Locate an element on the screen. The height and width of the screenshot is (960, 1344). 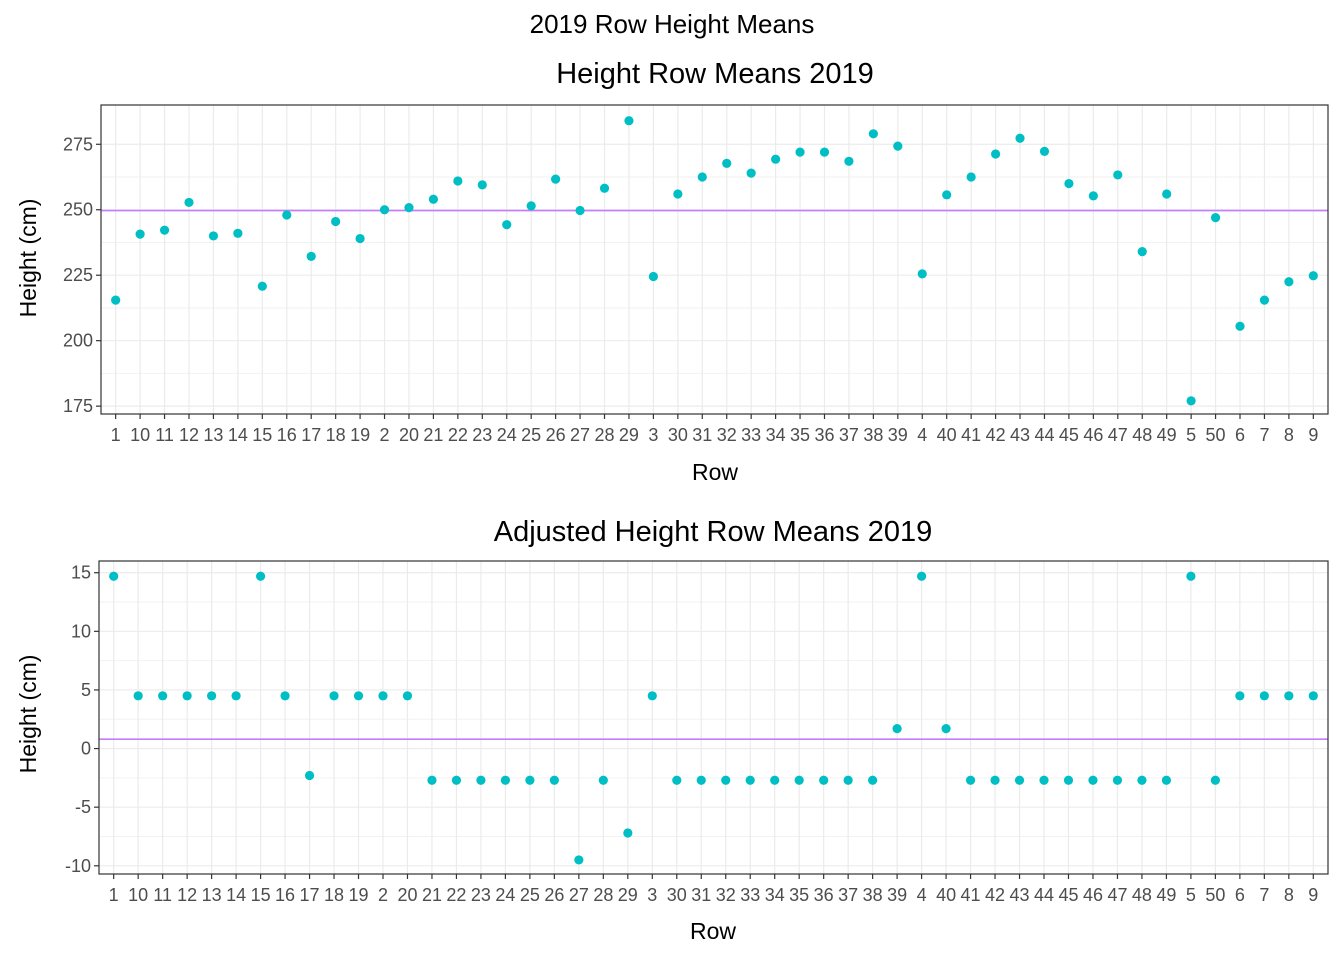
top-panel-x-tick-label: 19 is located at coordinates (360, 435).